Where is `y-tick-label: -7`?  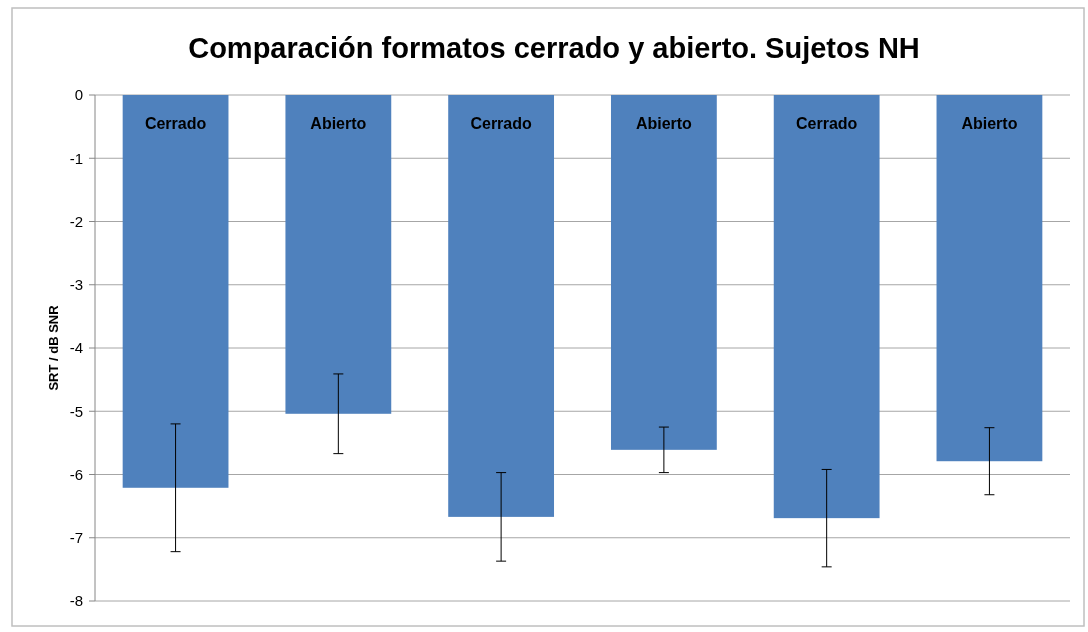
y-tick-label: -7 is located at coordinates (76, 537).